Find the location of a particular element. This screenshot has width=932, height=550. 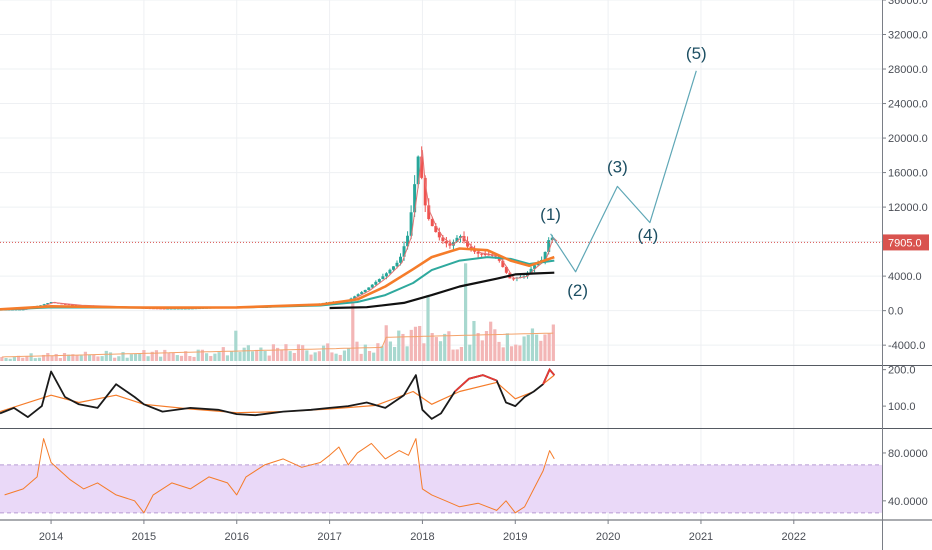

oscillator-signal-line is located at coordinates (277, 394).